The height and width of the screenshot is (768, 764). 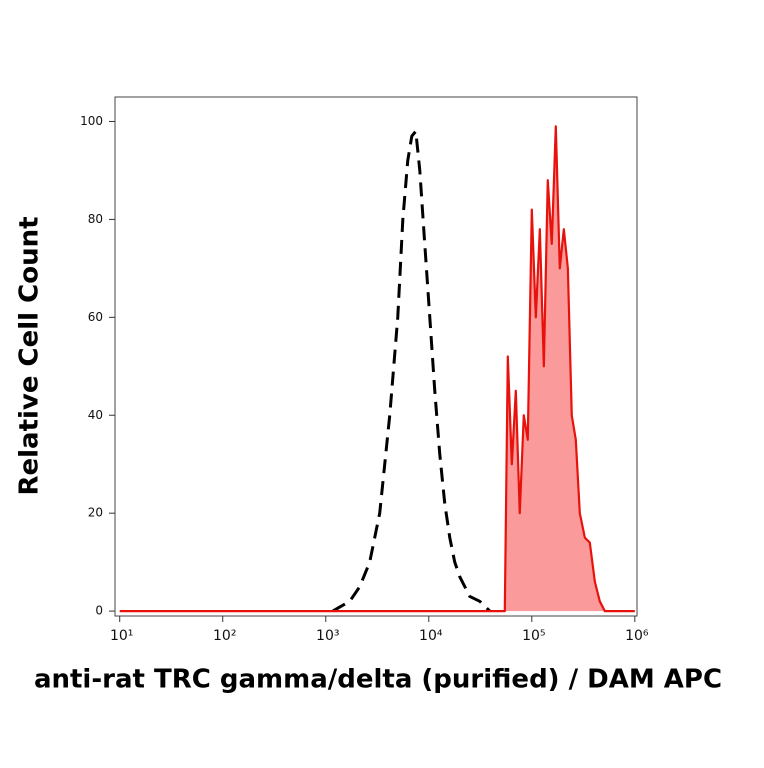 What do you see at coordinates (30, 355) in the screenshot?
I see `y-axis-label: Relative Cell Count` at bounding box center [30, 355].